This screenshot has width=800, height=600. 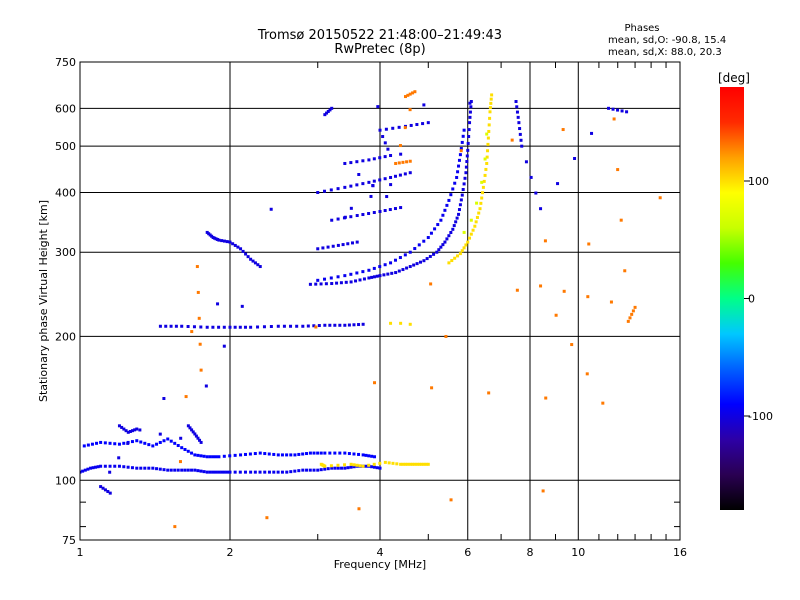 I want to click on x-tick-label: 2, so click(x=230, y=552).